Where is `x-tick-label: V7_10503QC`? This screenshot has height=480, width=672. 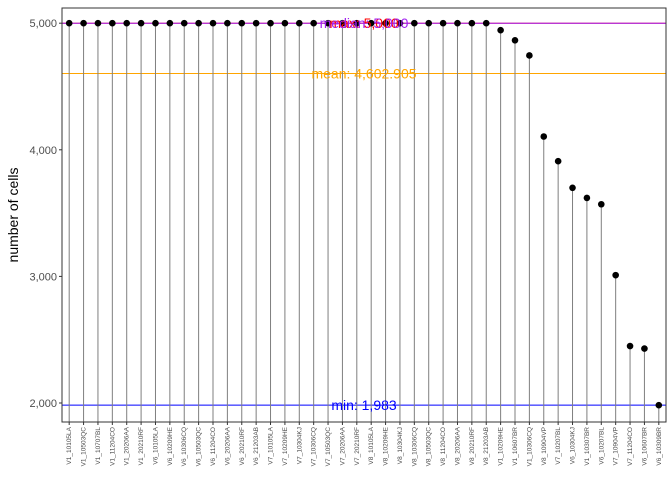
x-tick-label: V7_10503QC is located at coordinates (328, 447).